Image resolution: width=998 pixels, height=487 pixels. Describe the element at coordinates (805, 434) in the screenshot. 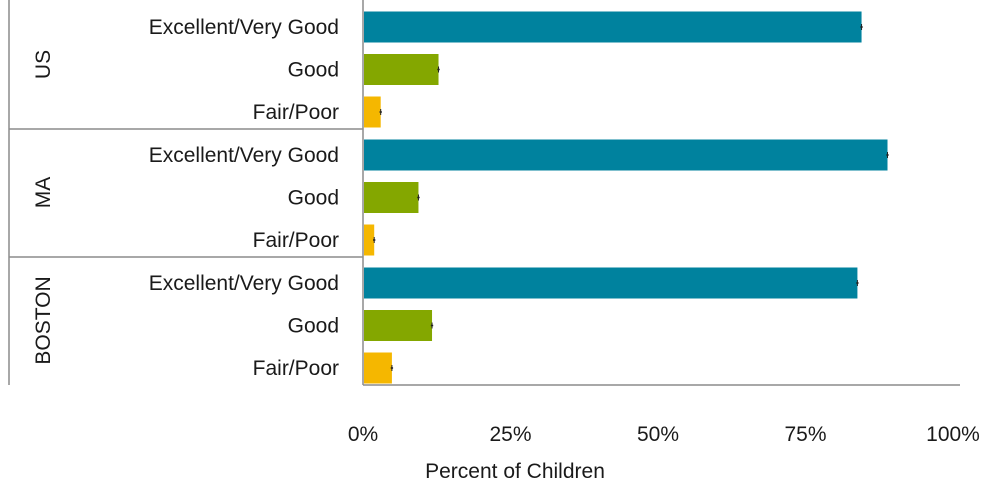

I see `x-tick-label: 75%` at that location.